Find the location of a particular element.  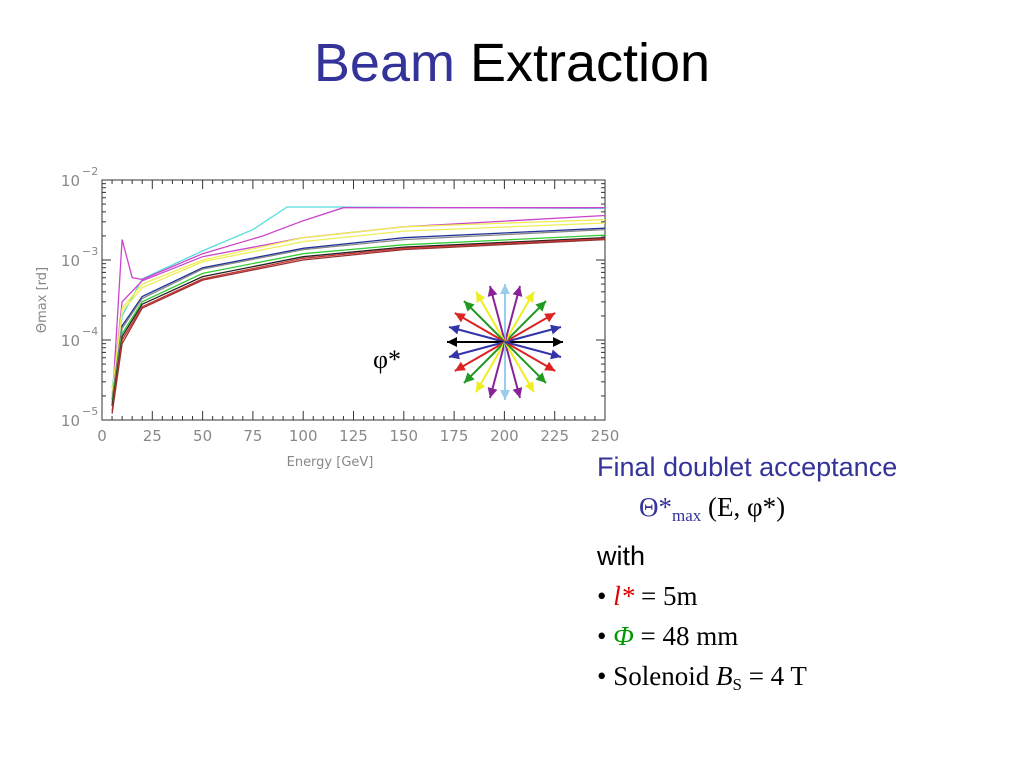

solenoid-text: Solenoid is located at coordinates (661, 676).